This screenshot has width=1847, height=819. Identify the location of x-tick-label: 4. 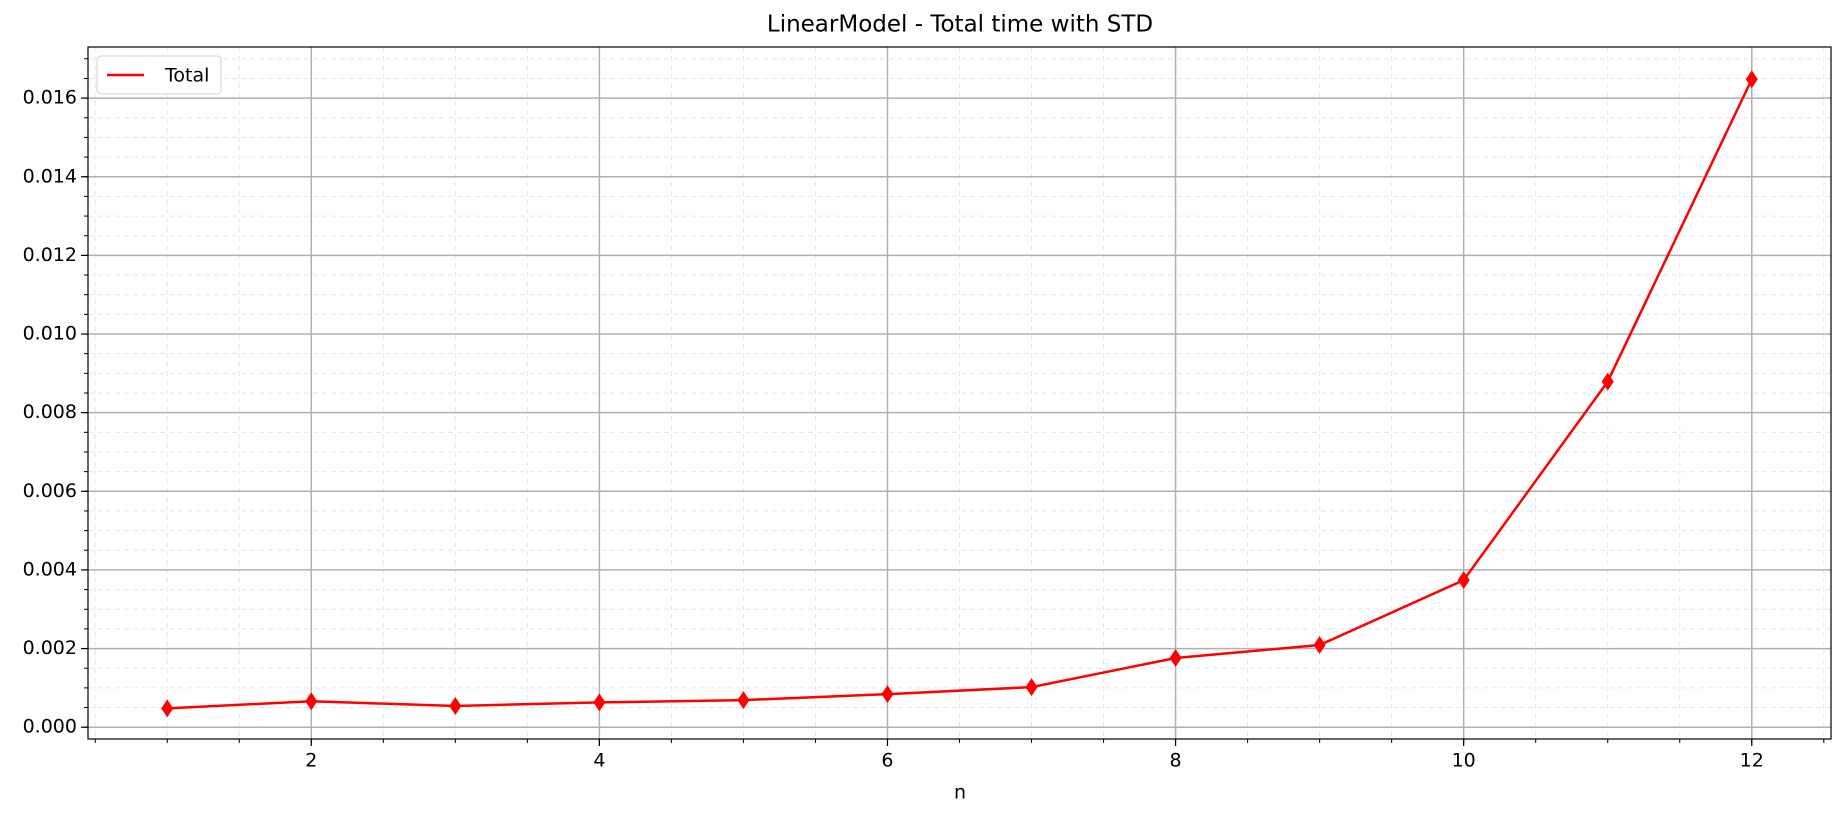
(599, 761).